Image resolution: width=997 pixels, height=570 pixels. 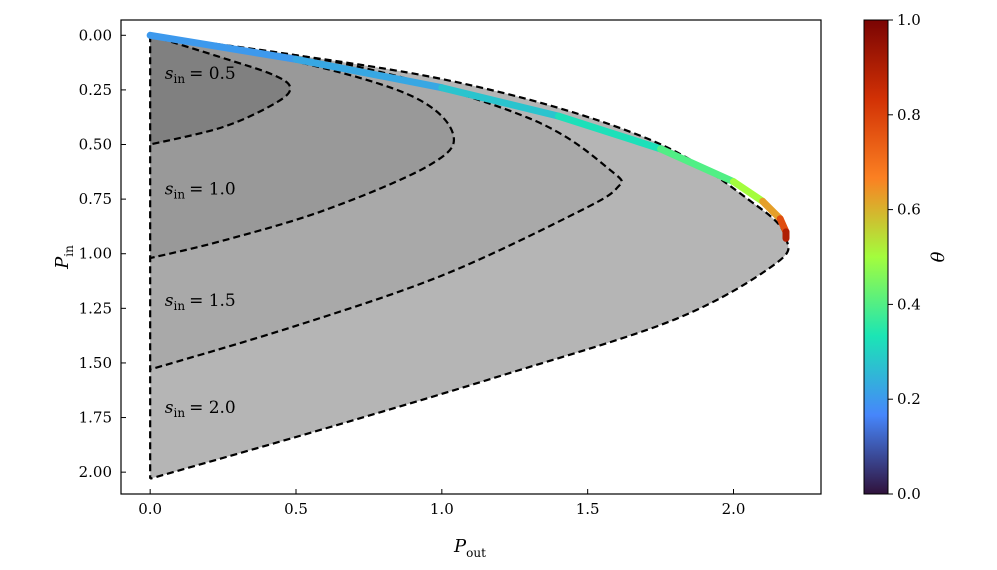 I want to click on region-label: sin = 2.0, so click(x=200, y=409).